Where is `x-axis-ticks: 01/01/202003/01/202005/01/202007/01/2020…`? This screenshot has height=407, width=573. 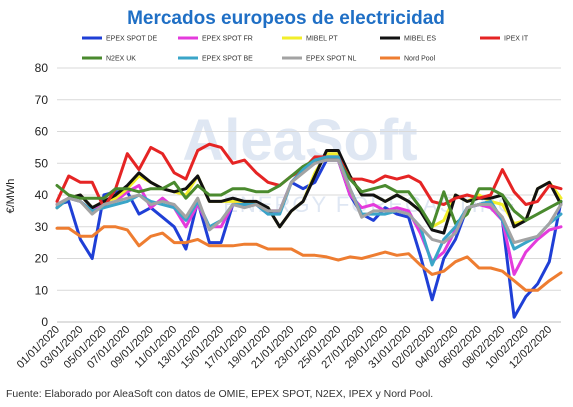
x-axis-ticks: 01/01/202003/01/202005/01/202007/01/2020… is located at coordinates (285, 347).